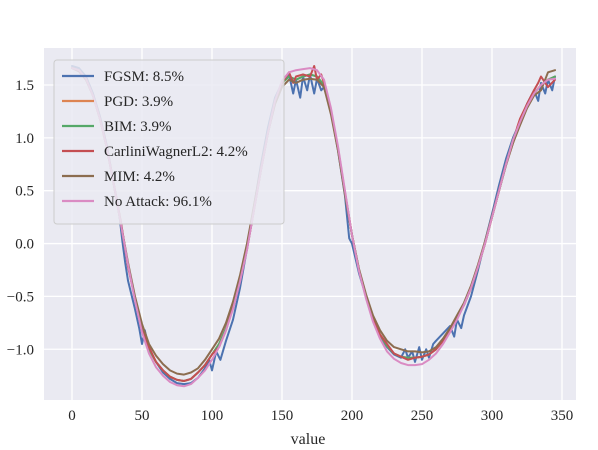 The width and height of the screenshot is (598, 450). Describe the element at coordinates (176, 152) in the screenshot. I see `legend-entry-label: CarliniWagnerL2: 4.2%` at that location.